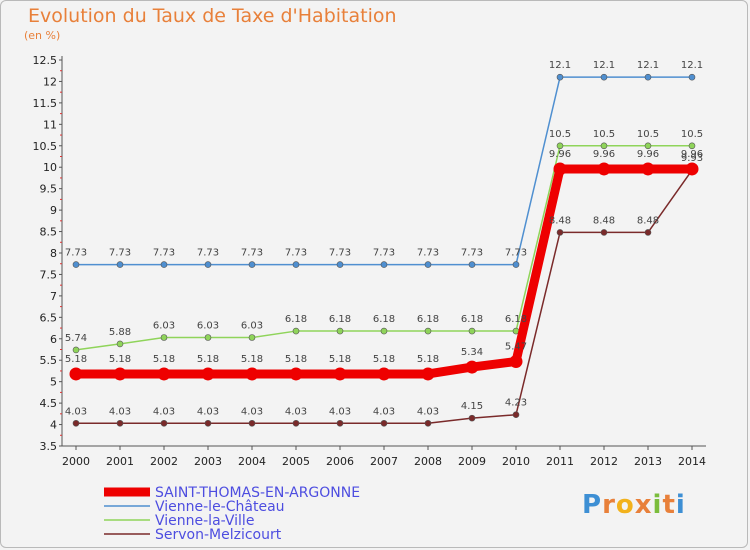  I want to click on x-tick-label: 2011, so click(560, 461).